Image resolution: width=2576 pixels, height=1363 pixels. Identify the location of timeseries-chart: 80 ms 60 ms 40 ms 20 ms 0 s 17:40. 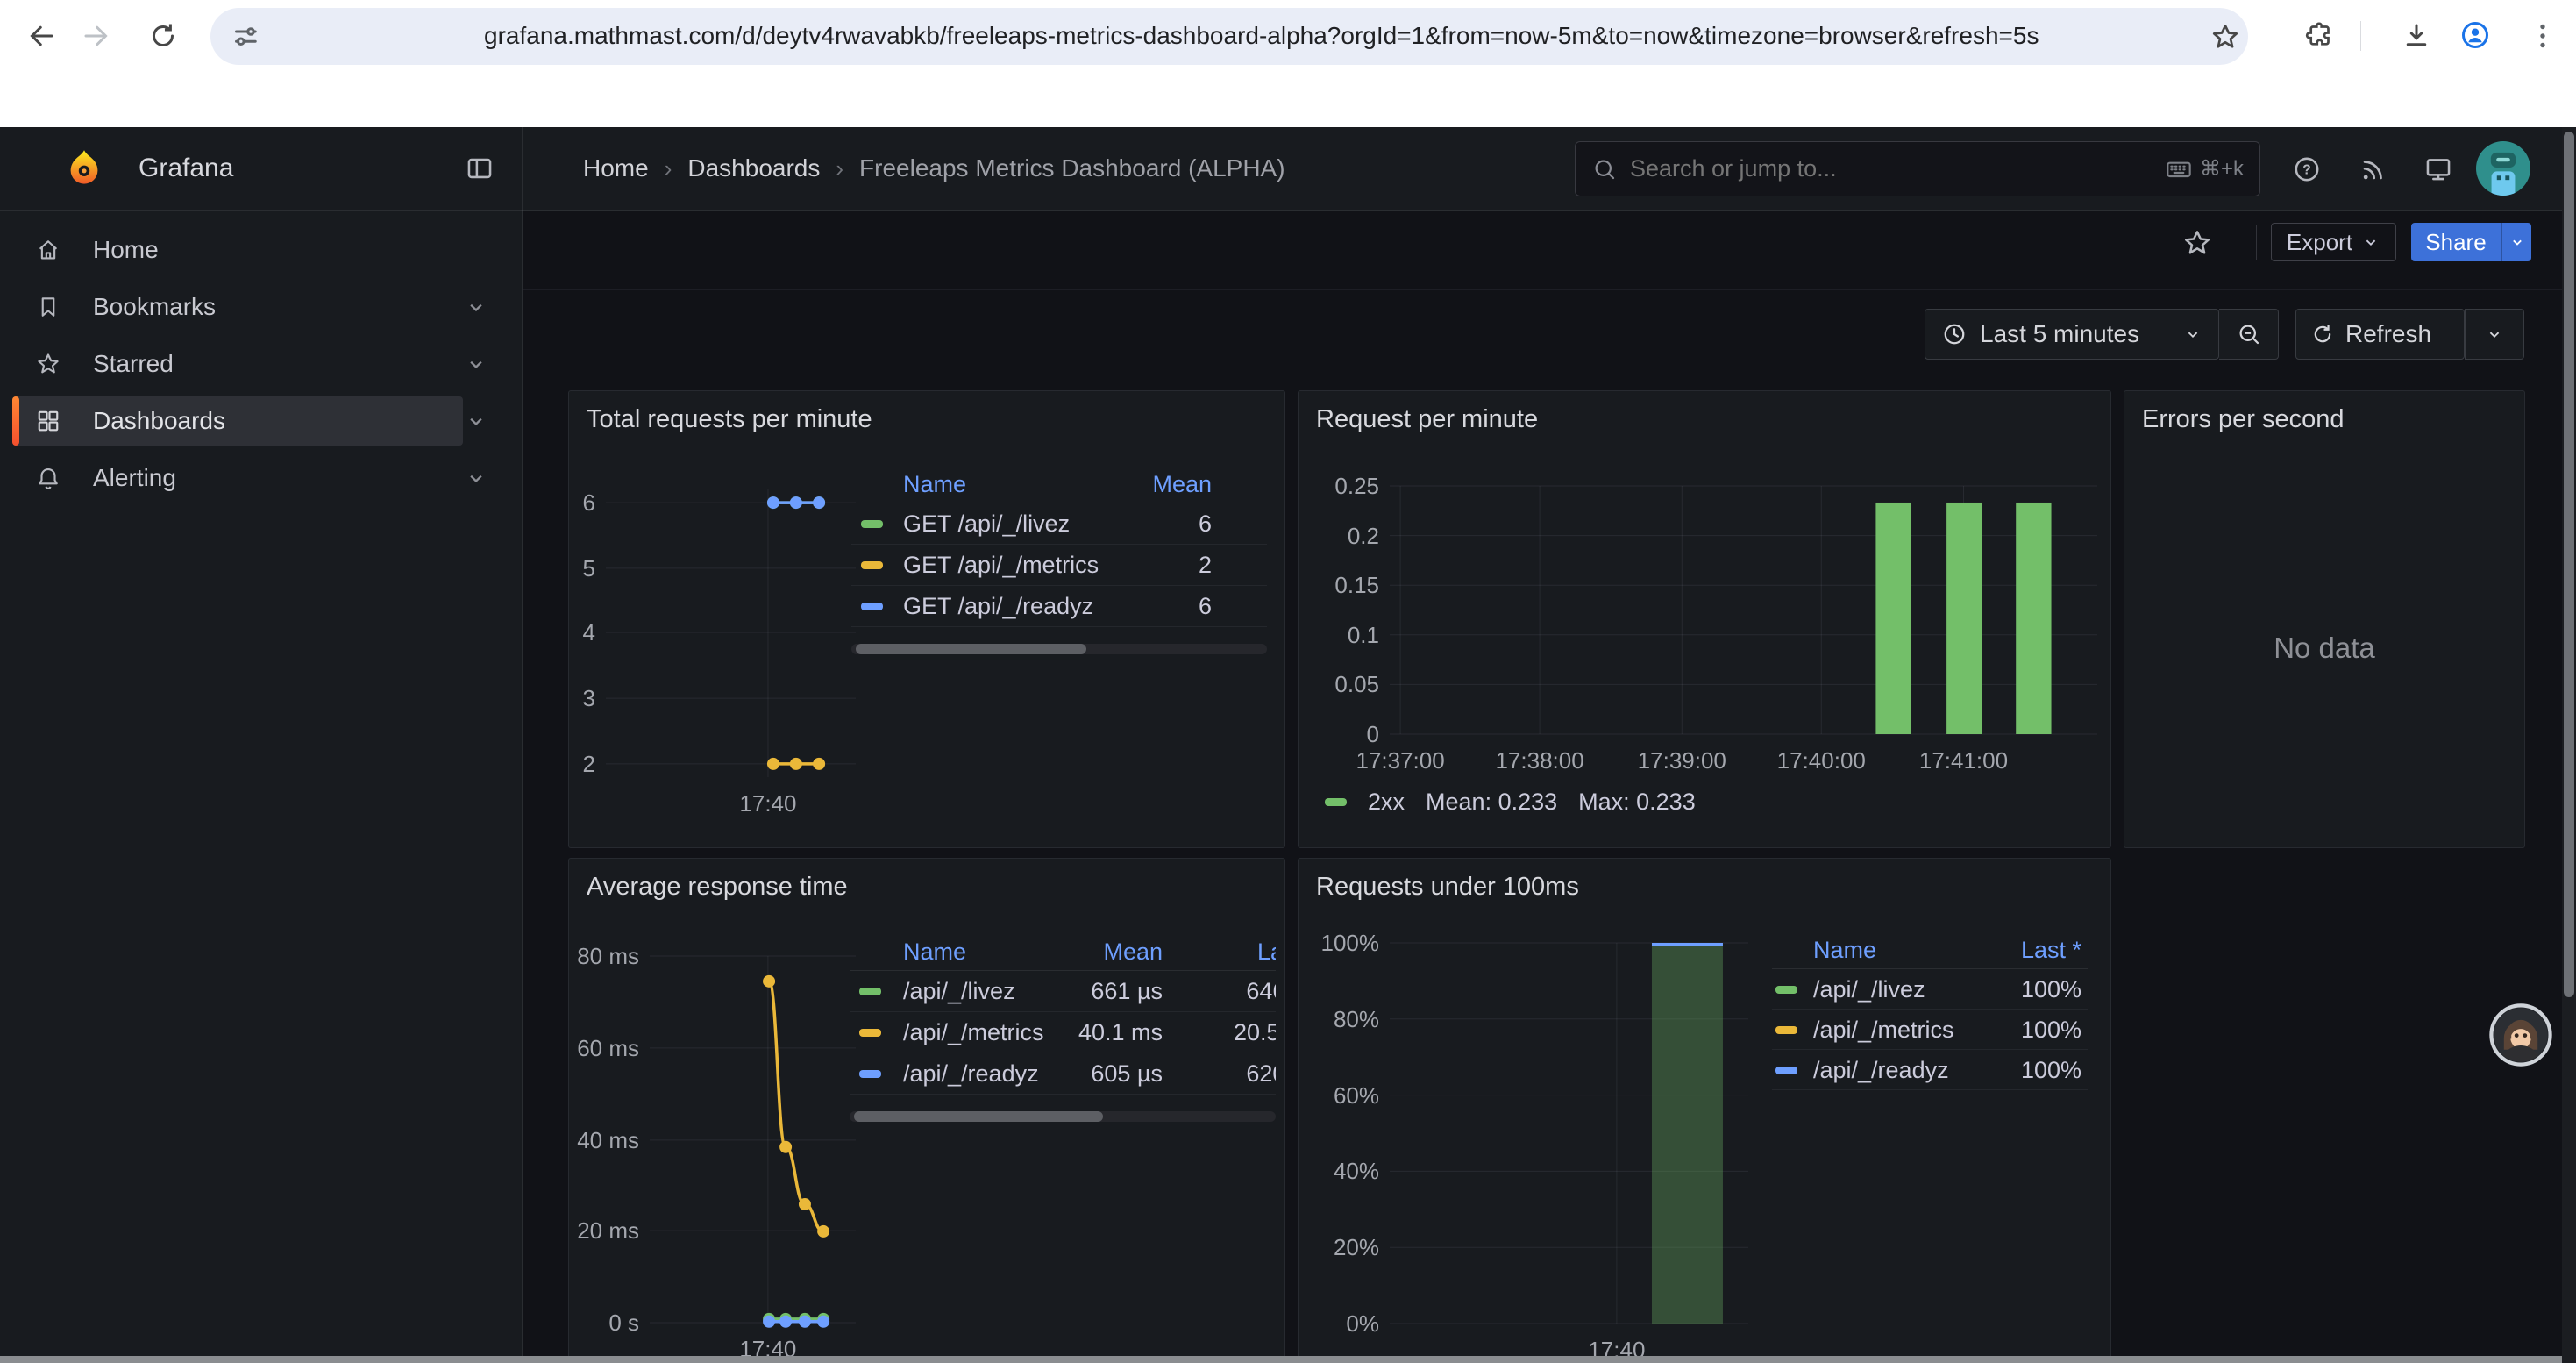
(720, 1152).